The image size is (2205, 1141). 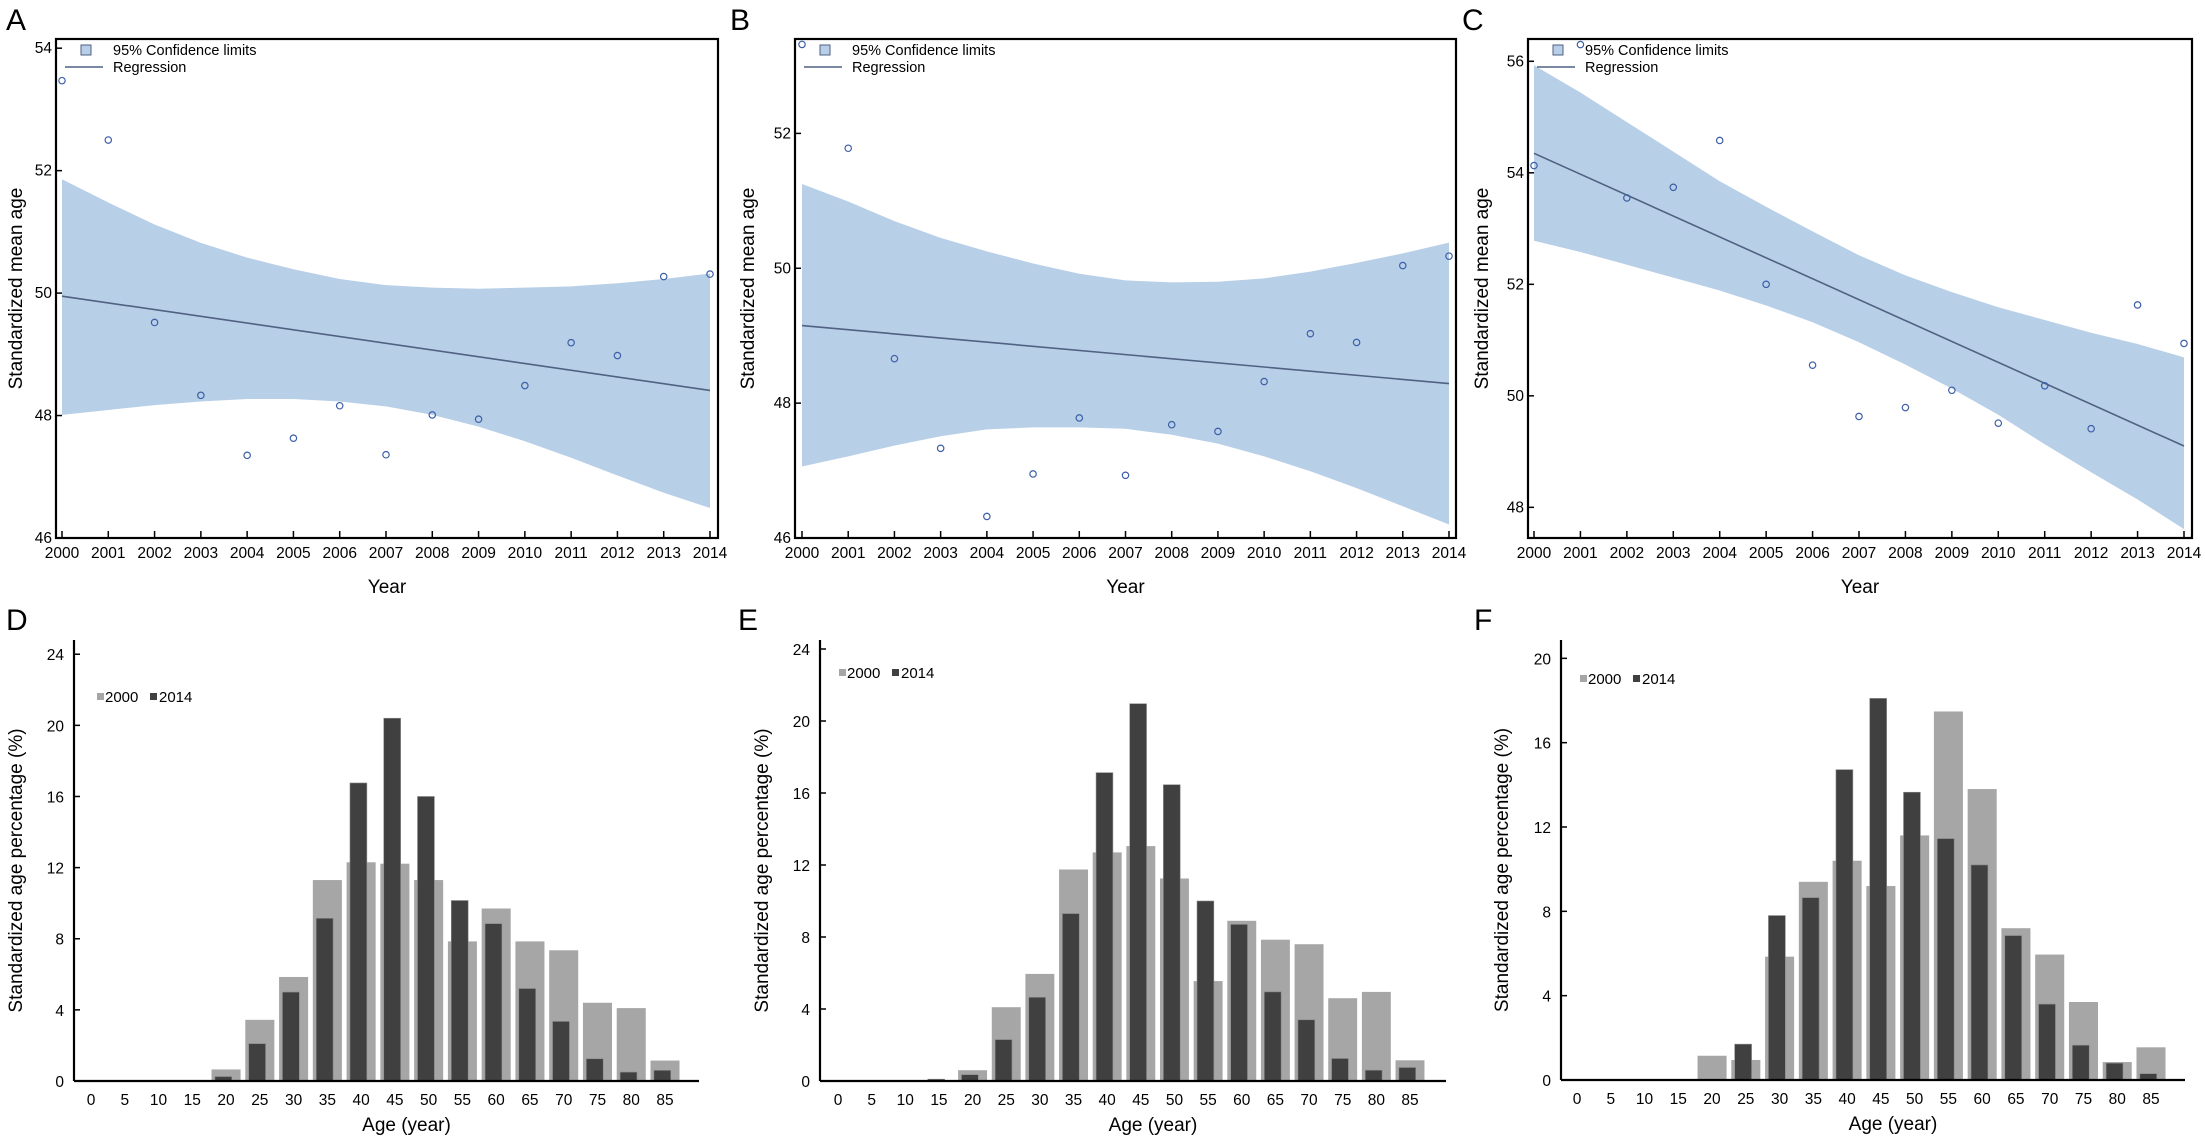 What do you see at coordinates (56, 655) in the screenshot?
I see `y-tick-label: 24` at bounding box center [56, 655].